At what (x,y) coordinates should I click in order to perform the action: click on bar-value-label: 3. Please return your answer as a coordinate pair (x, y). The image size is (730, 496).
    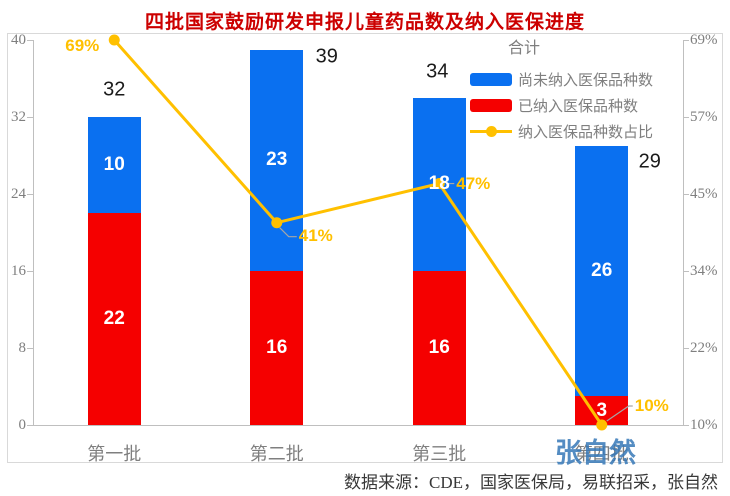
    Looking at the image, I should click on (602, 410).